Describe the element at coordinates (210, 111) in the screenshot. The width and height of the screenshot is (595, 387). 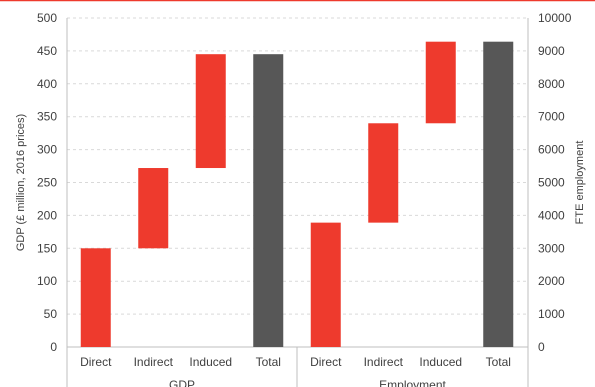
I see `bar-gdp-induced` at that location.